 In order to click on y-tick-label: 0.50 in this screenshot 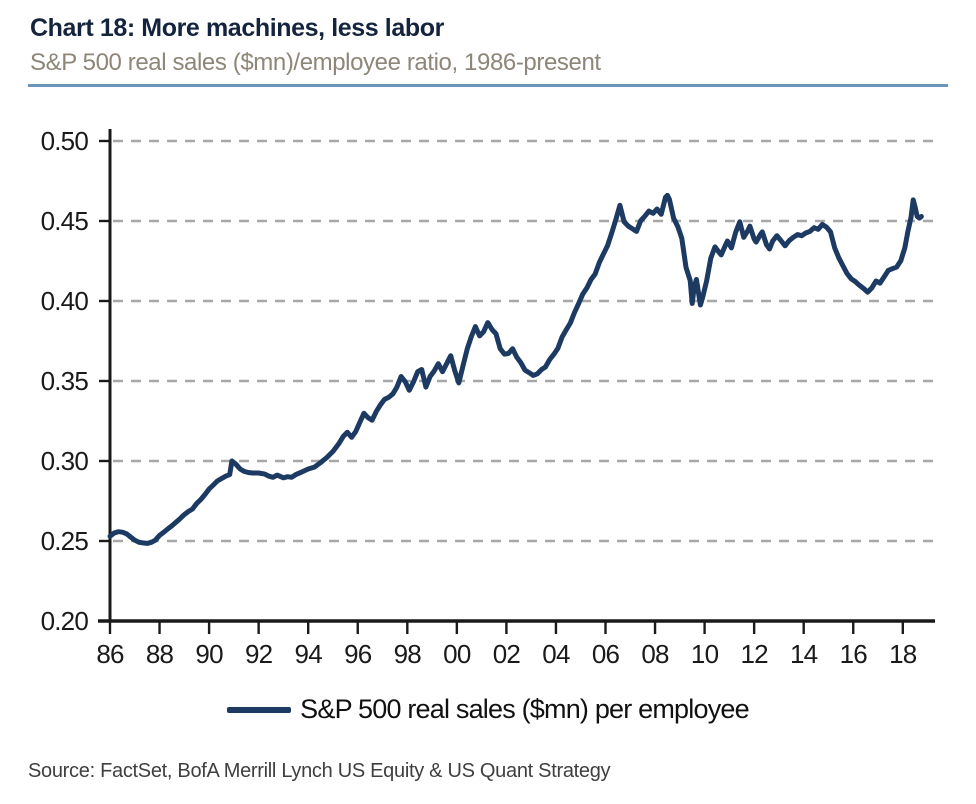, I will do `click(65, 141)`.